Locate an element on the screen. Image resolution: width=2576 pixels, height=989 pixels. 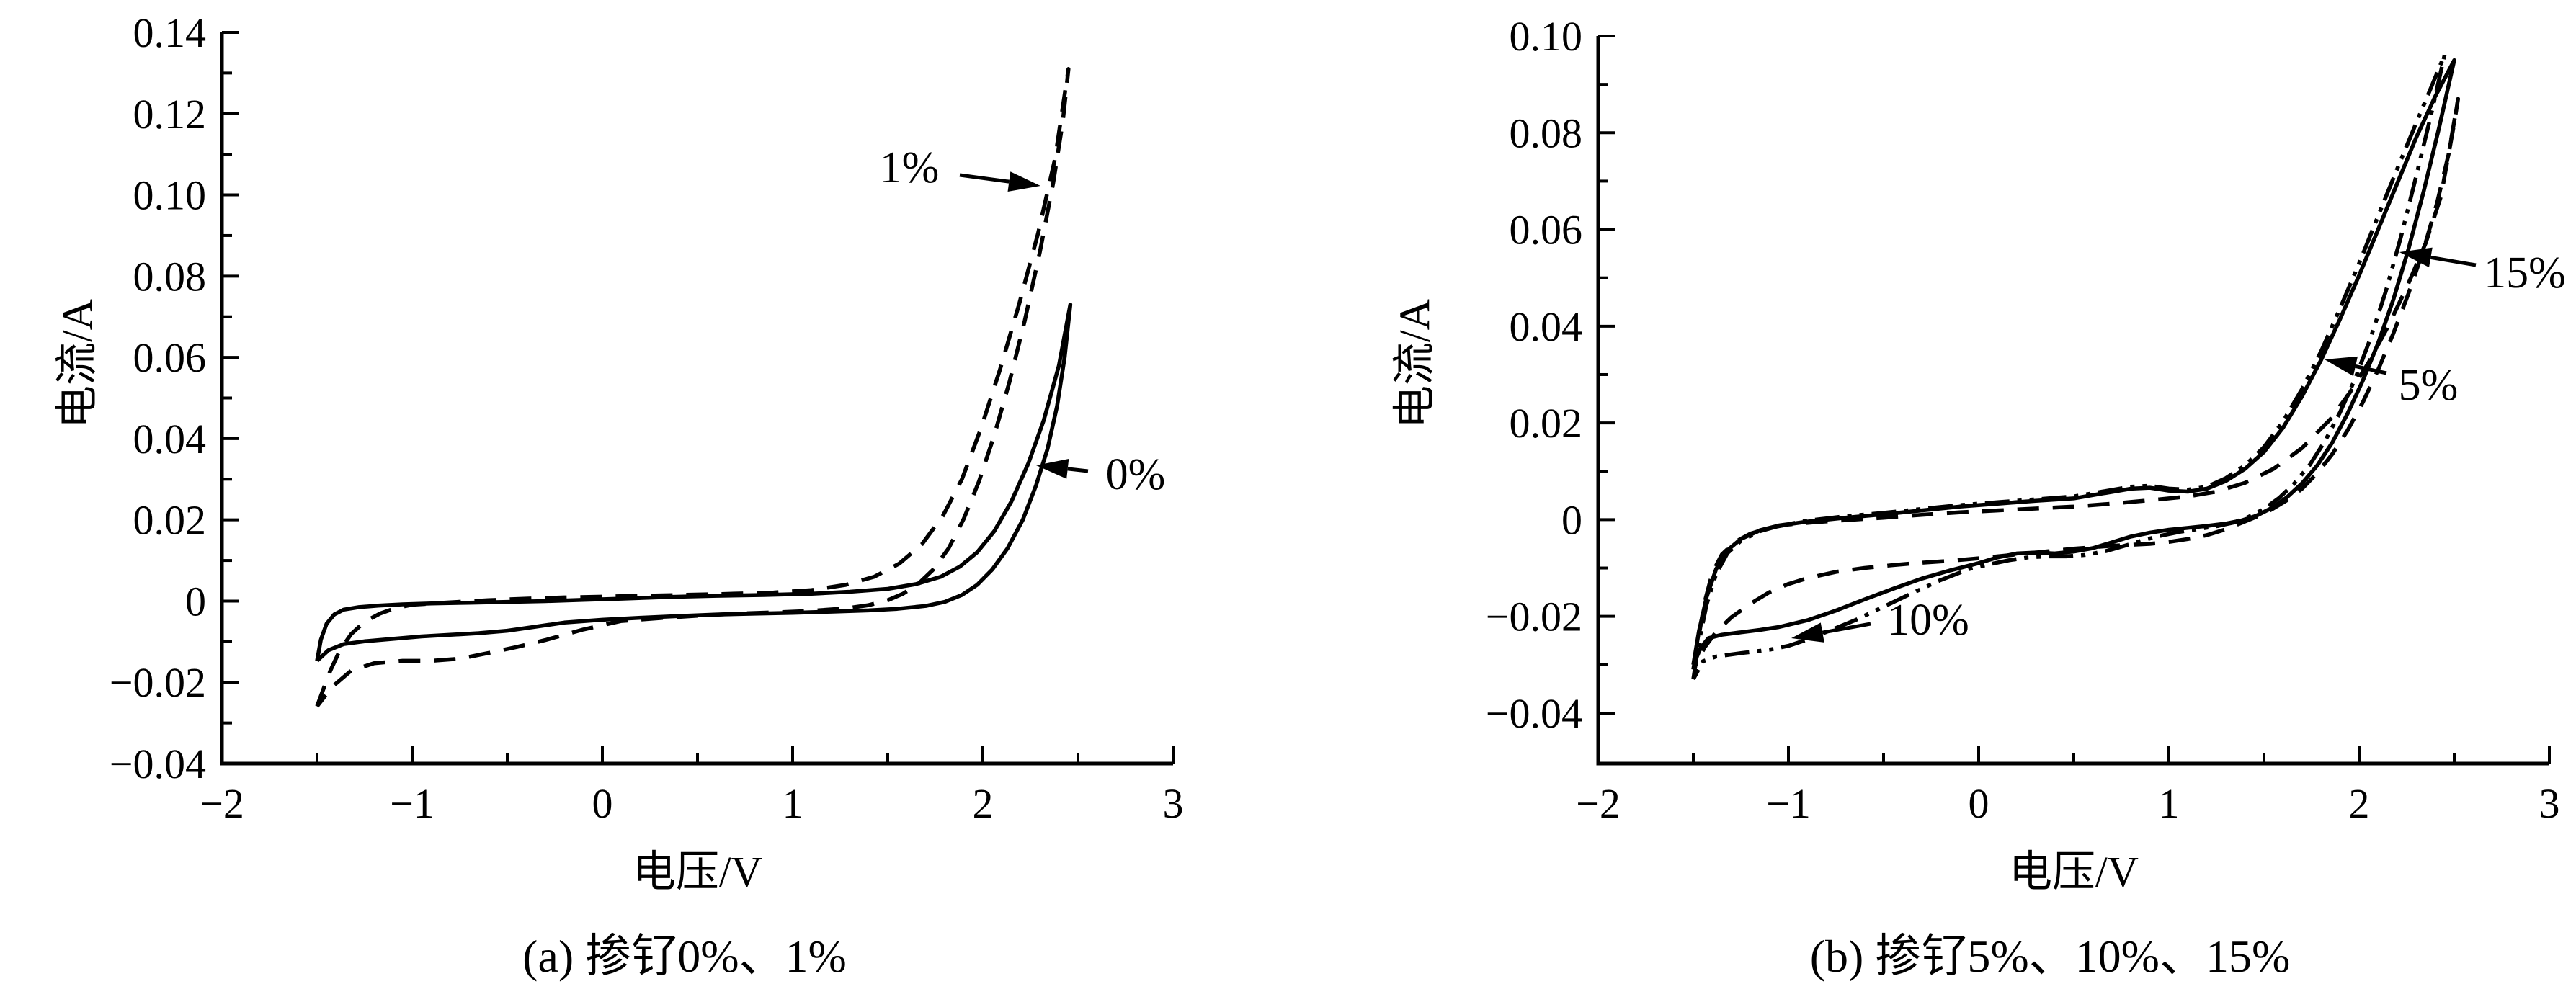
y-tick-label-chart-a: 0.10 is located at coordinates (170, 195).